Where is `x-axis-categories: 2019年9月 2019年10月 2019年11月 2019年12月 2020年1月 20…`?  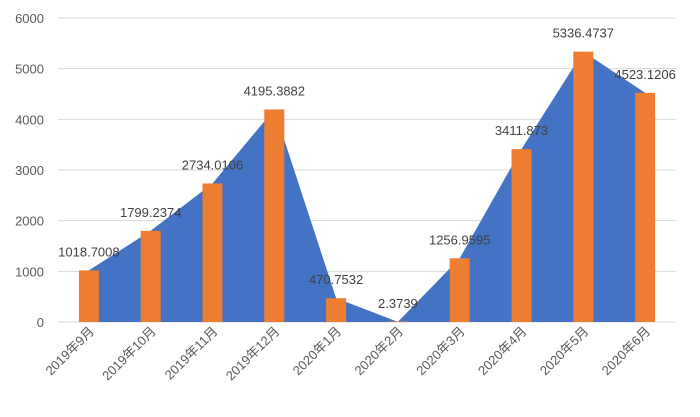
x-axis-categories: 2019年9月 2019年10月 2019年11月 2019年12月 2020年1月 20… is located at coordinates (347, 354).